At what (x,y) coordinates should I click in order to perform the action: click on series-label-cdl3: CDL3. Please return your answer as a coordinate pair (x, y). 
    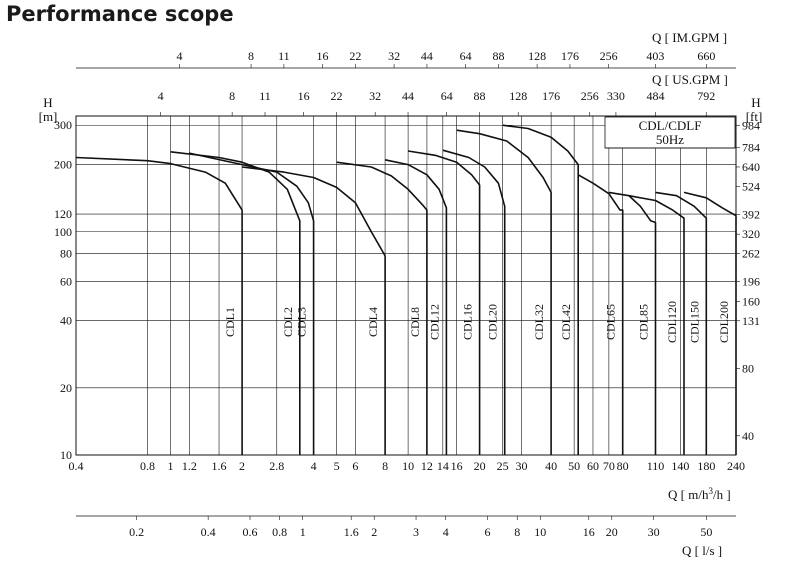
    Looking at the image, I should click on (302, 322).